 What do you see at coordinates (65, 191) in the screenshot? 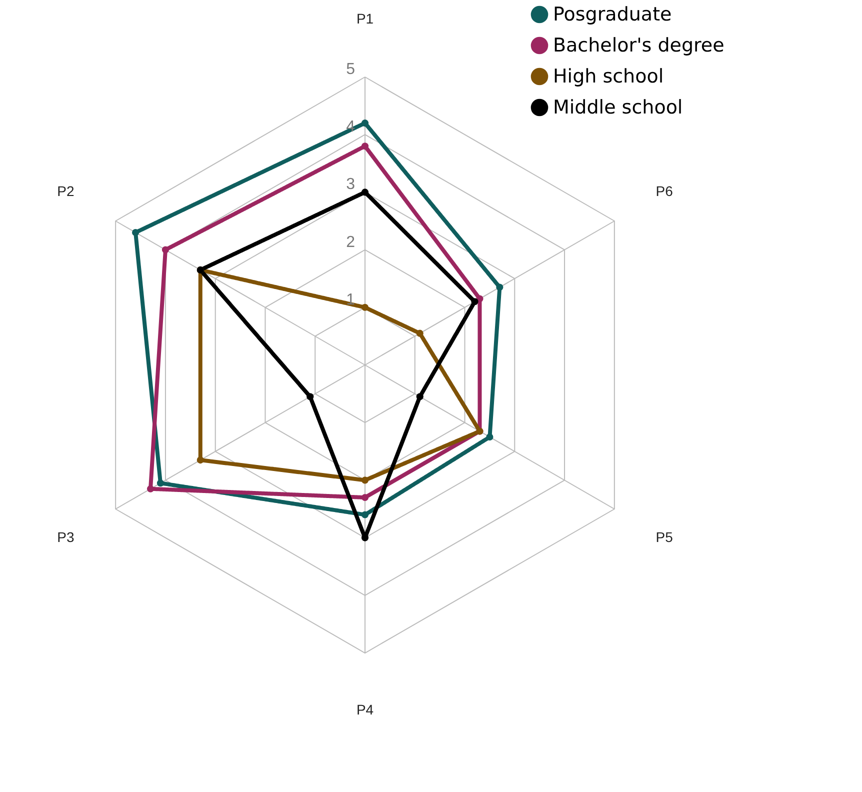
I see `spoke-label: P2` at bounding box center [65, 191].